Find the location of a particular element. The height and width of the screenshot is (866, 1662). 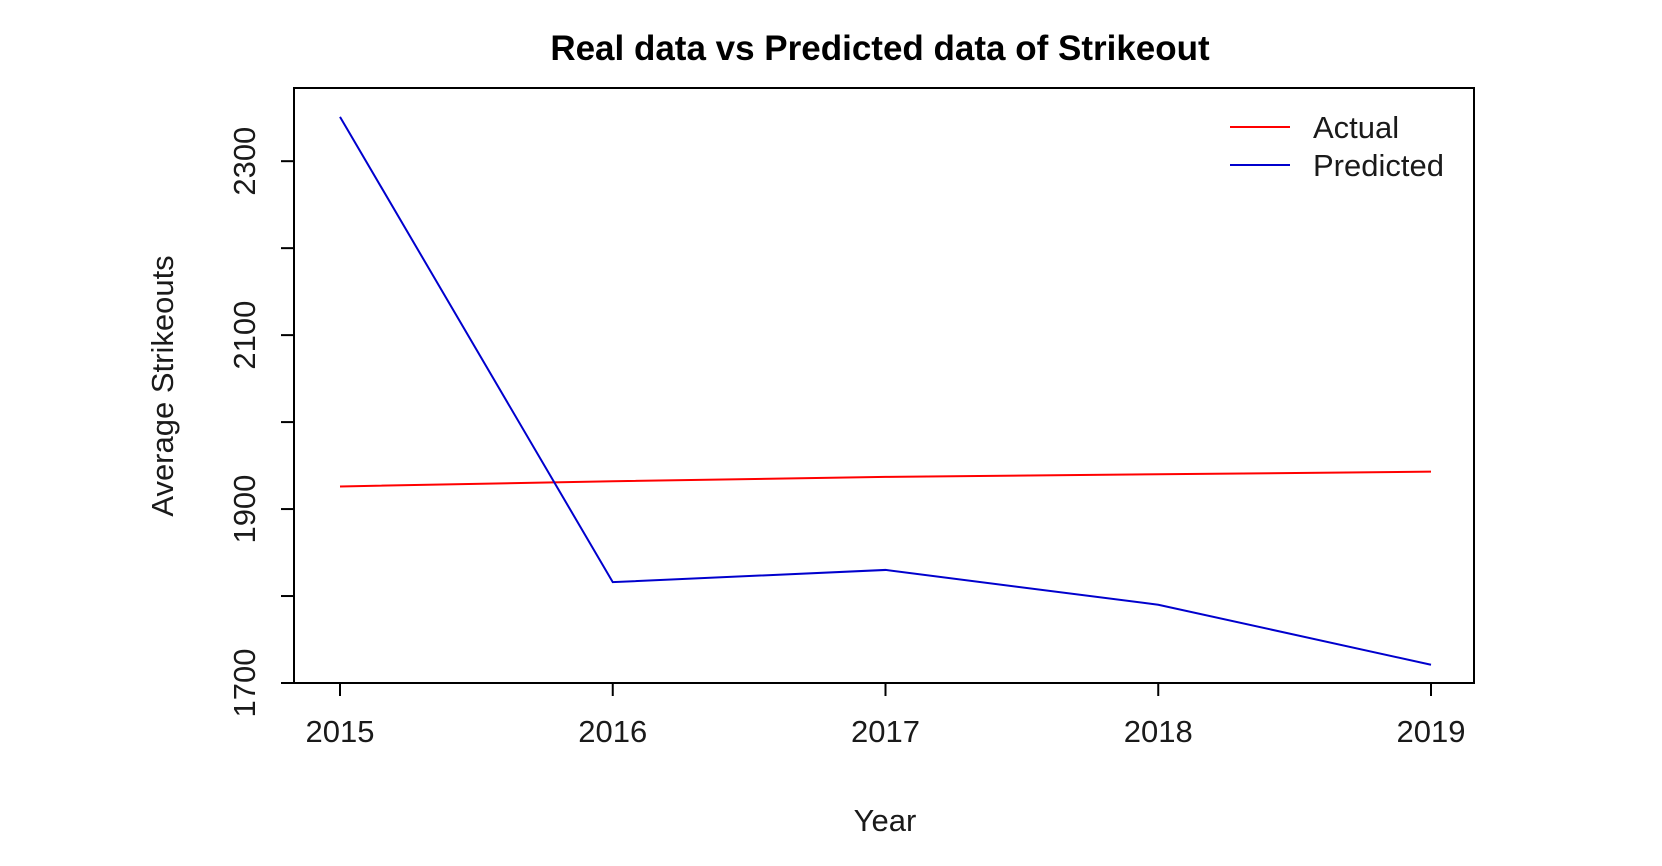

legend-label-actual: Actual is located at coordinates (1356, 127).